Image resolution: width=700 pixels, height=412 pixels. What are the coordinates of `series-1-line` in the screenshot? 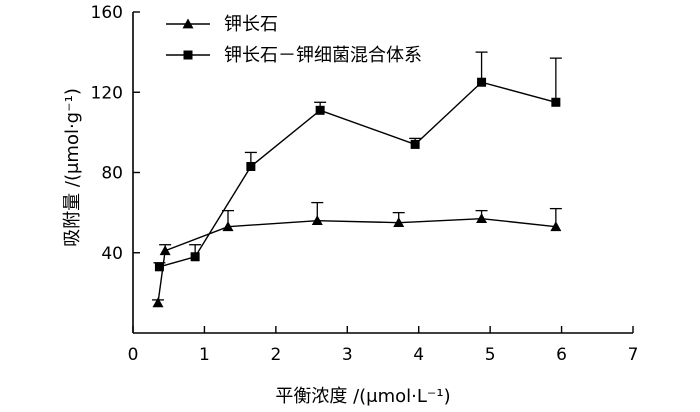 It's located at (356, 260).